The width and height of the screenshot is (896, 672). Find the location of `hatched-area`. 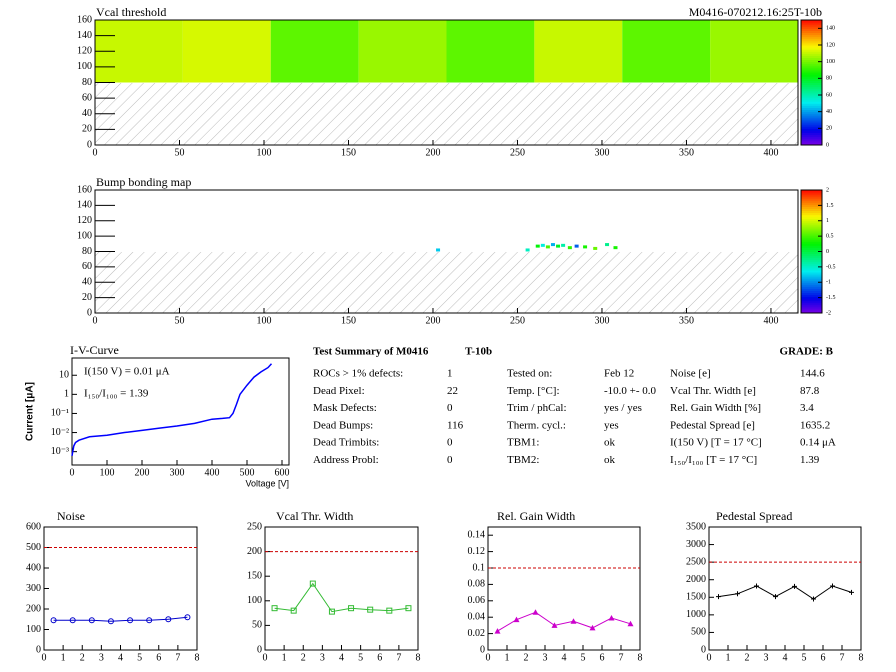

hatched-area is located at coordinates (446, 114).